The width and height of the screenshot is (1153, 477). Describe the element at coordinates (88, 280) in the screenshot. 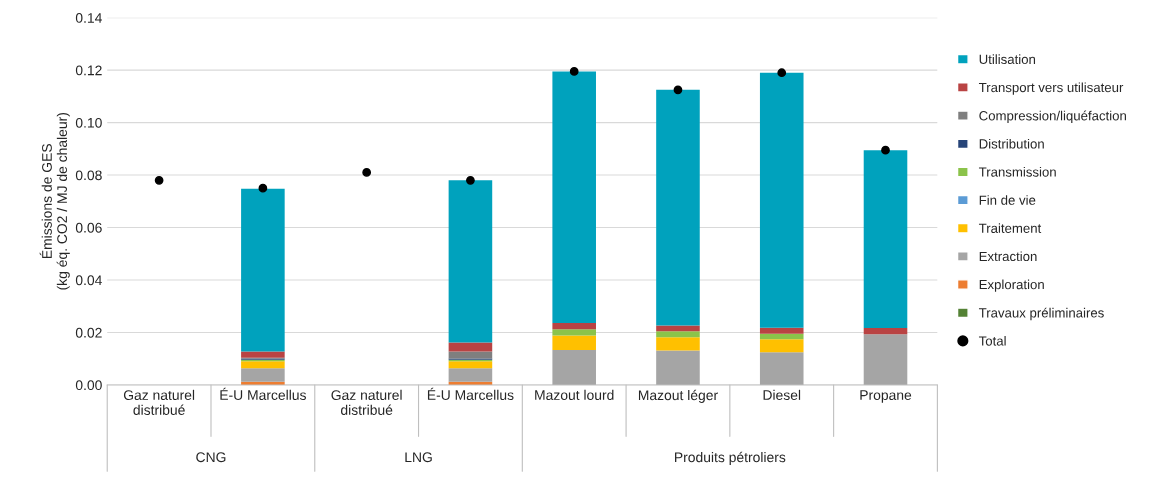

I see `y-tick-label: 0.04` at that location.